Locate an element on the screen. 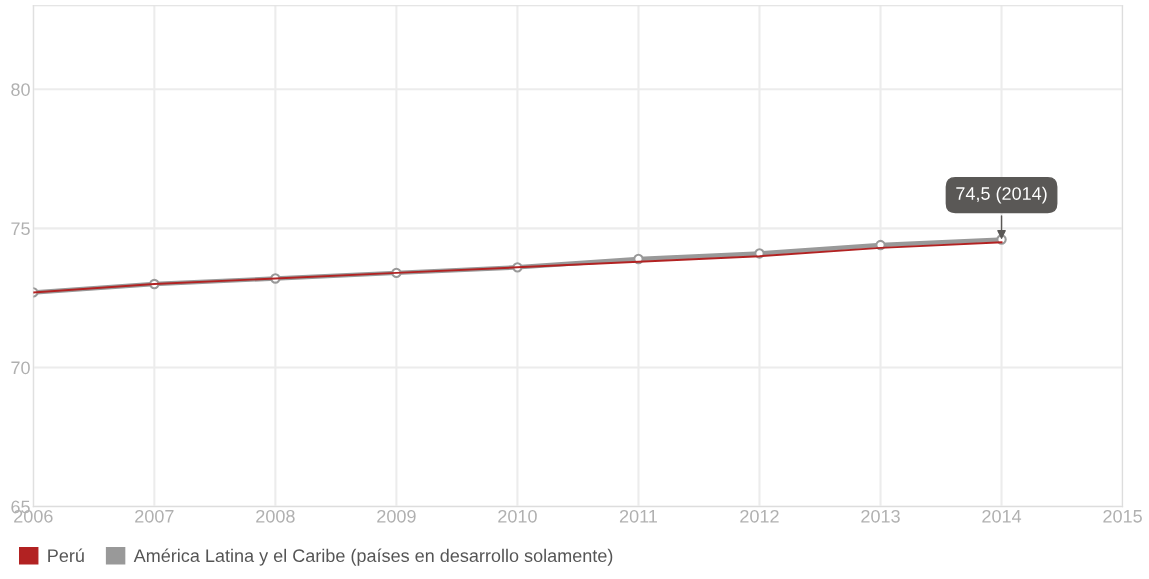 The width and height of the screenshot is (1149, 579). legend-label: América Latina y el Caribe (países en desarrollo solamente) is located at coordinates (373, 557).